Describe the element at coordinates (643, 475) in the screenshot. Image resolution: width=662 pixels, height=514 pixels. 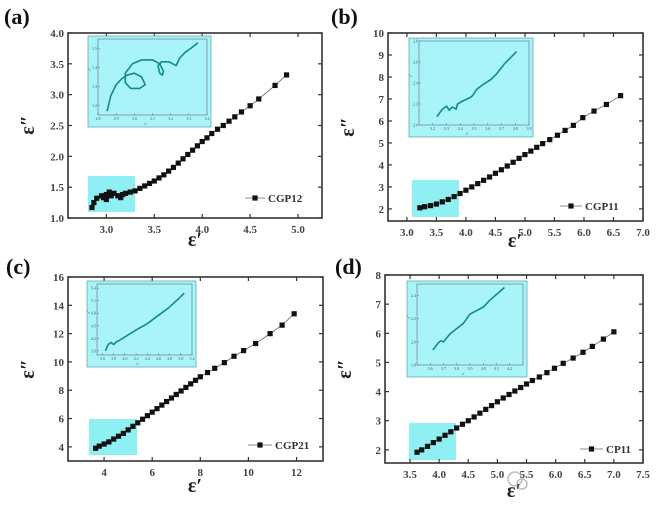
I see `x-tick-label: 7.5` at that location.